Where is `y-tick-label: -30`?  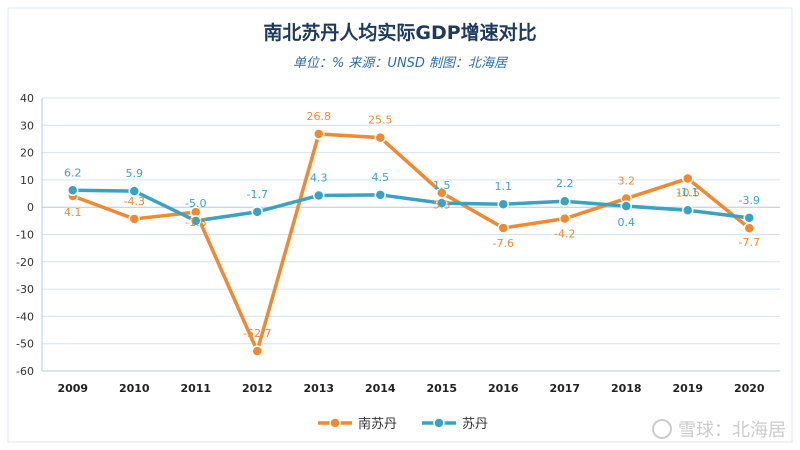
y-tick-label: -30 is located at coordinates (25, 289).